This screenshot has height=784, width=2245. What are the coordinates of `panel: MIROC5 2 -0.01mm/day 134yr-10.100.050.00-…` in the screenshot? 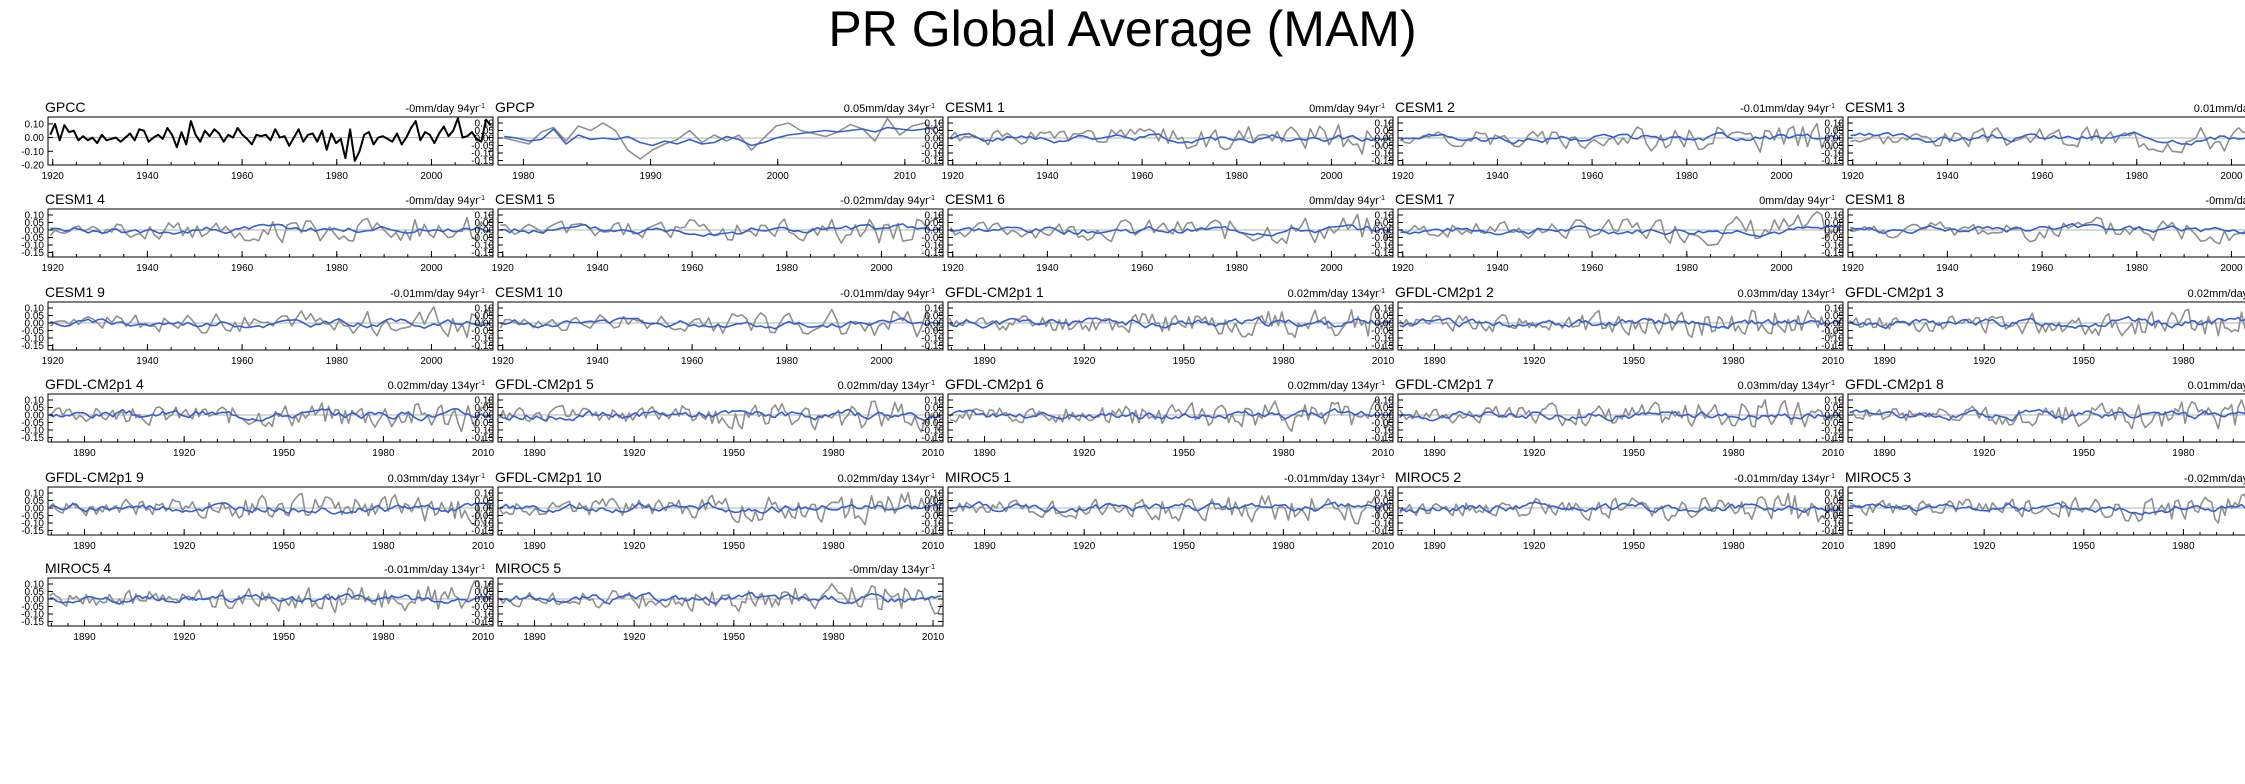 It's located at (1607, 510).